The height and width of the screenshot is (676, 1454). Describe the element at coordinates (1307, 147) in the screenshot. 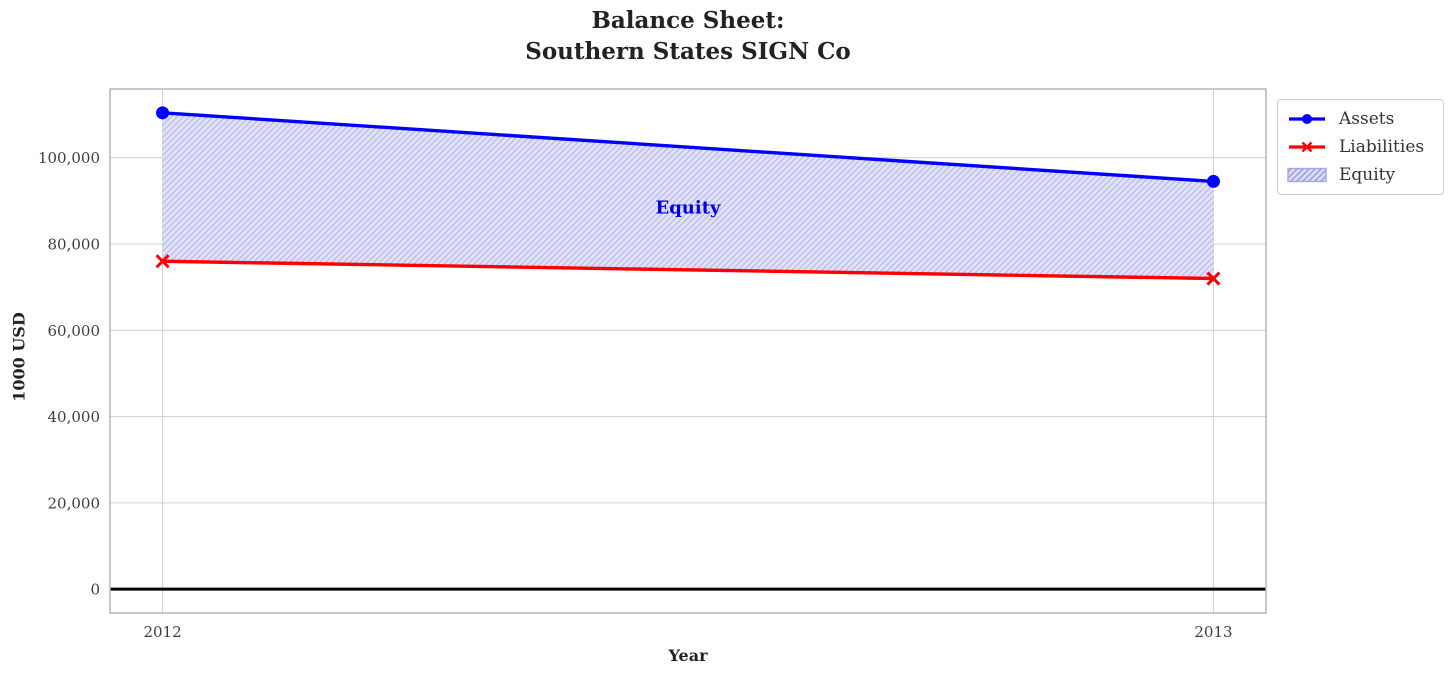

I see `liabilities-line-swatch-icon` at that location.